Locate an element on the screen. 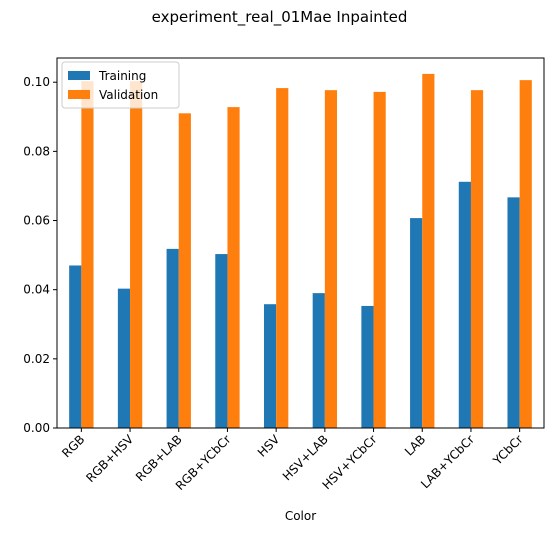 This screenshot has width=559, height=536. legend-swatch-validation is located at coordinates (79, 94).